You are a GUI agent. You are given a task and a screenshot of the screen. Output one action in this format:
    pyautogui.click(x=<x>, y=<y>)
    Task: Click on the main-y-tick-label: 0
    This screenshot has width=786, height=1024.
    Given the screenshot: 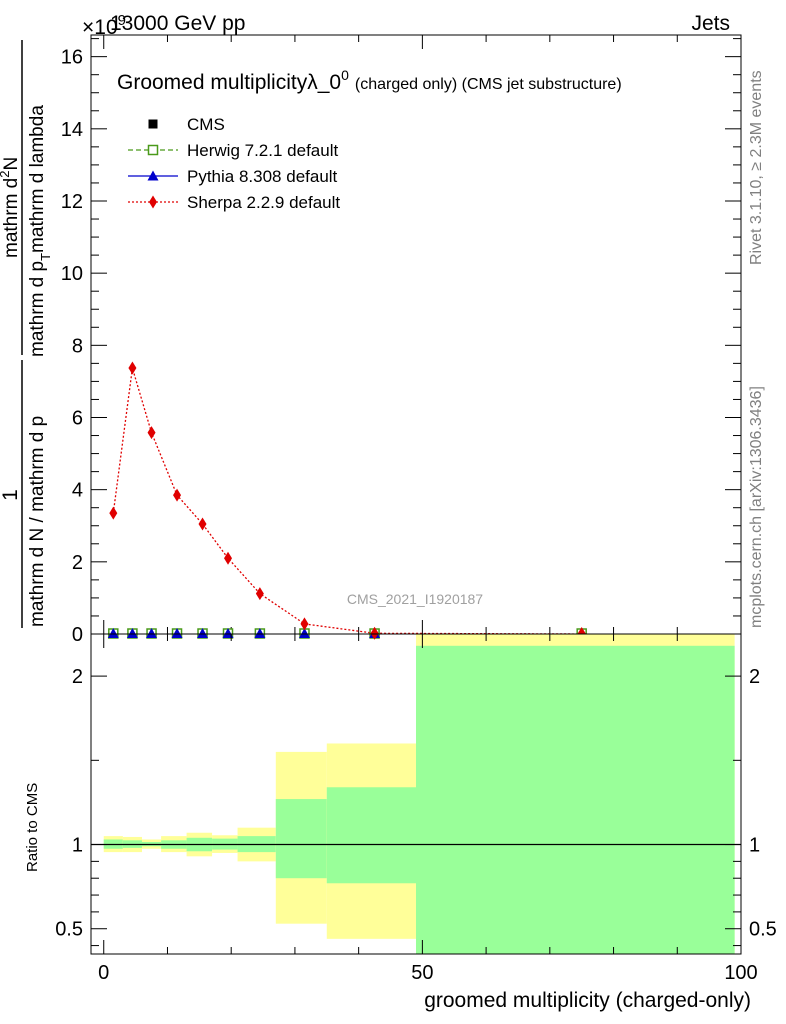 What is the action you would take?
    pyautogui.click(x=77, y=635)
    